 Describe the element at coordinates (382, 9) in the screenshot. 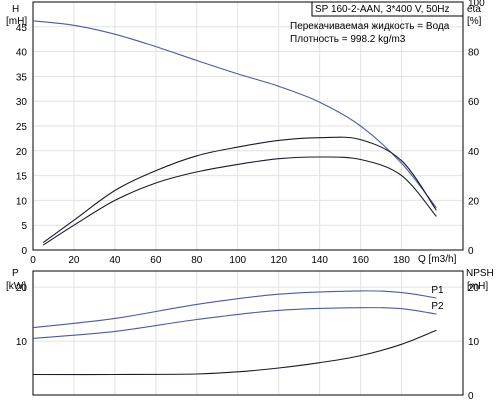

I see `pump-model-header: SP 160-2-AAN, 3*400 V, 50Hz` at that location.